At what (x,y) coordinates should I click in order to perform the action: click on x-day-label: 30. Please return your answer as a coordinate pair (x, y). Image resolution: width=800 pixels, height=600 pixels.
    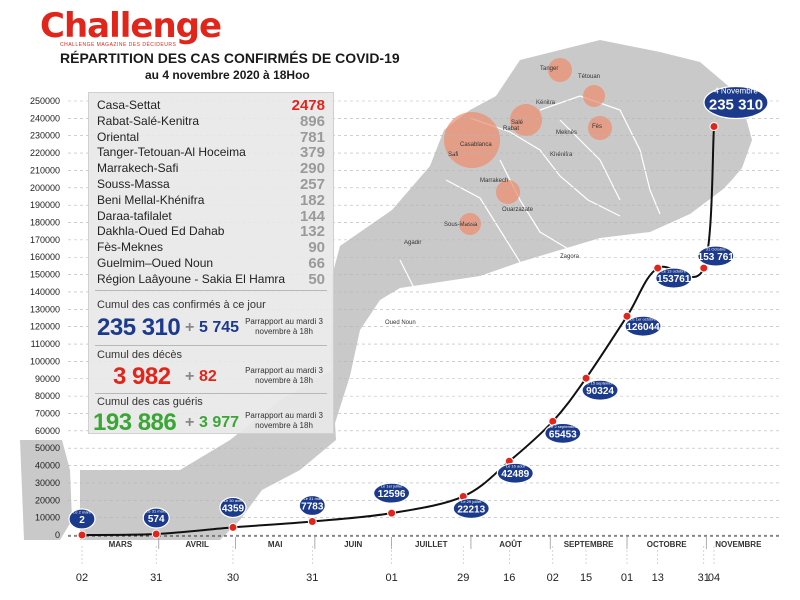
    Looking at the image, I should click on (233, 578).